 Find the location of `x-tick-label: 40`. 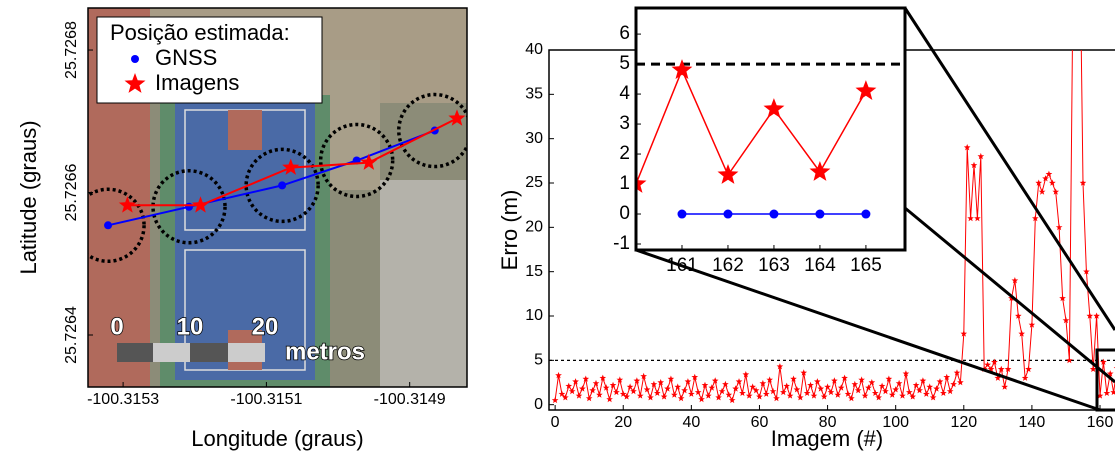

x-tick-label: 40 is located at coordinates (691, 422).